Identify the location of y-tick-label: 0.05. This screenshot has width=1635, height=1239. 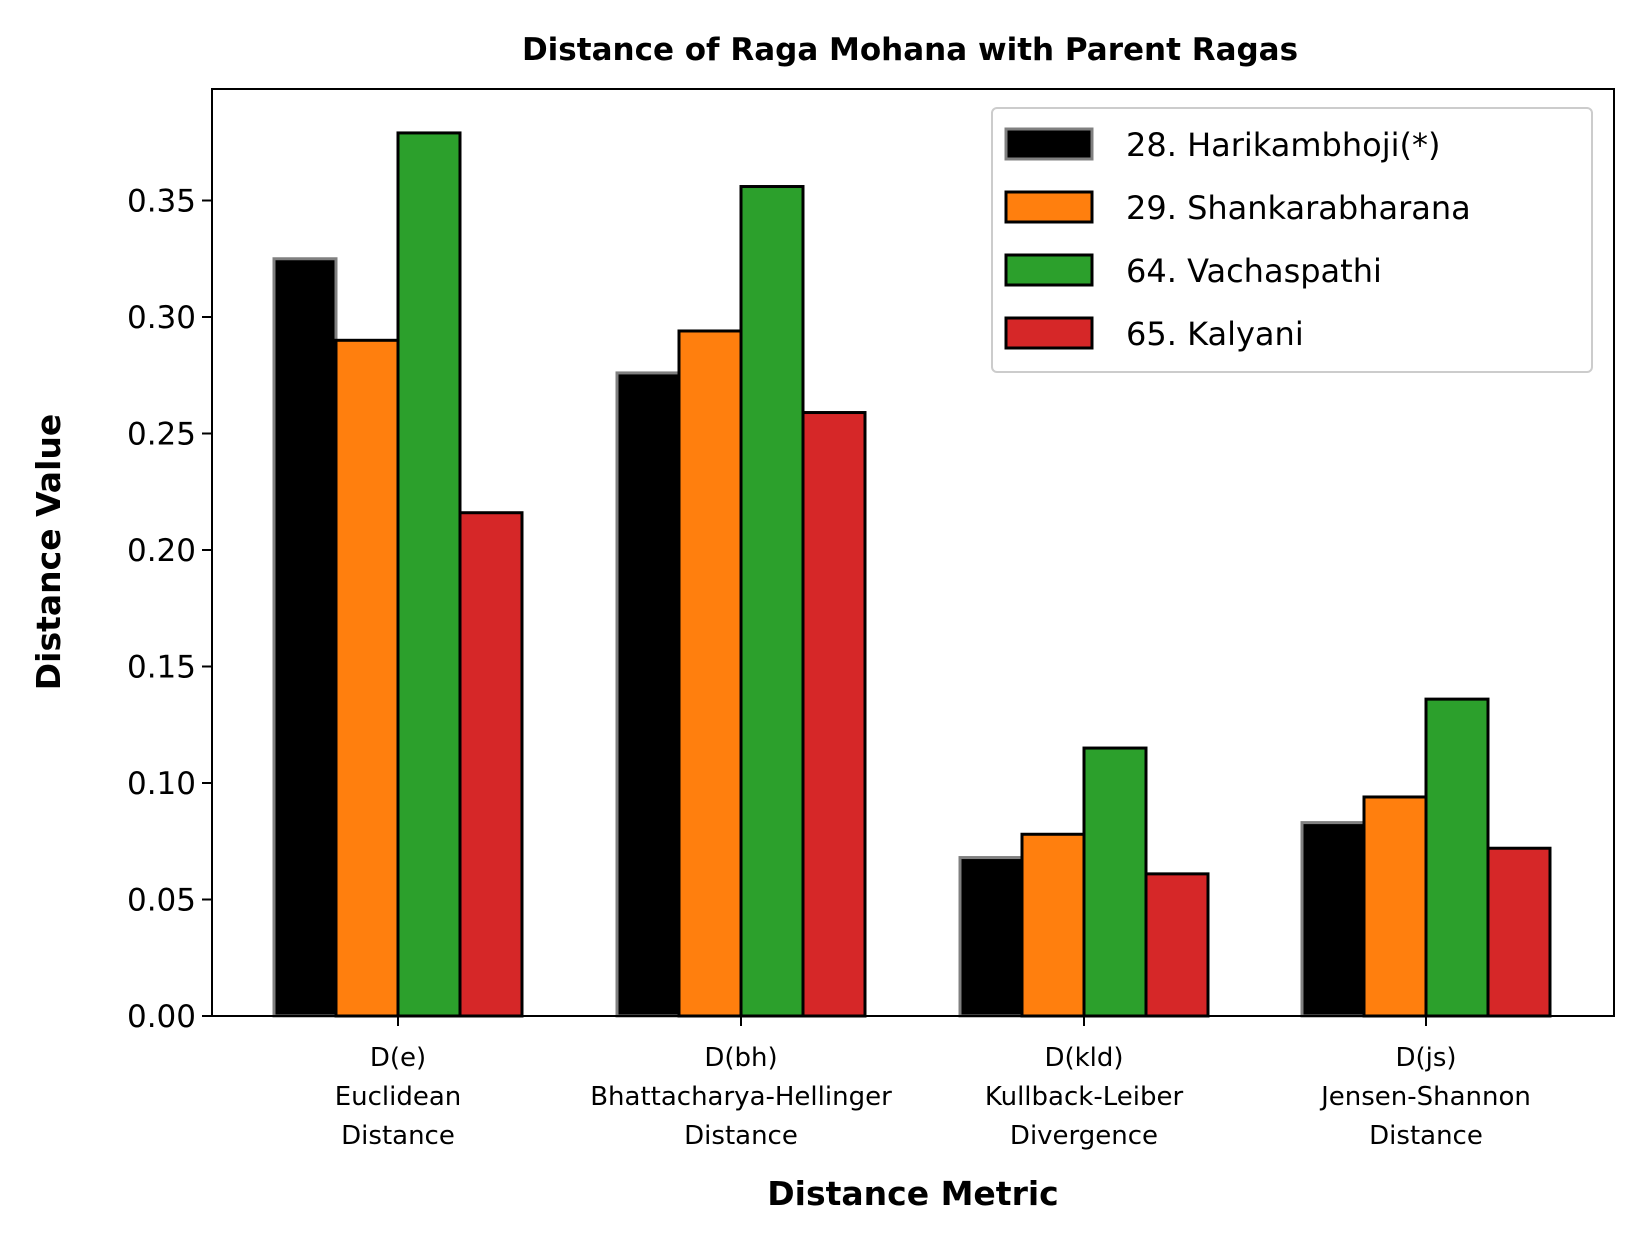
(161, 901).